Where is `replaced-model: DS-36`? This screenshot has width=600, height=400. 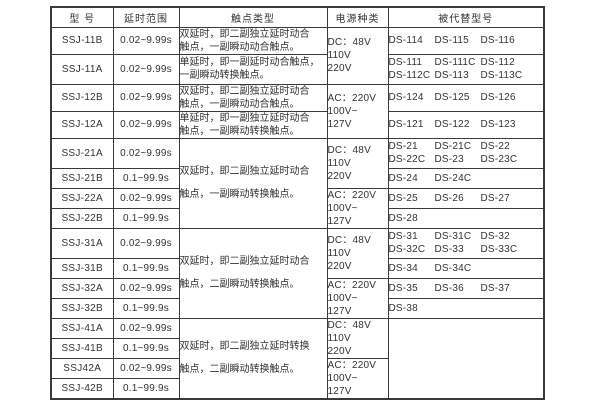
replaced-model: DS-36 is located at coordinates (449, 288).